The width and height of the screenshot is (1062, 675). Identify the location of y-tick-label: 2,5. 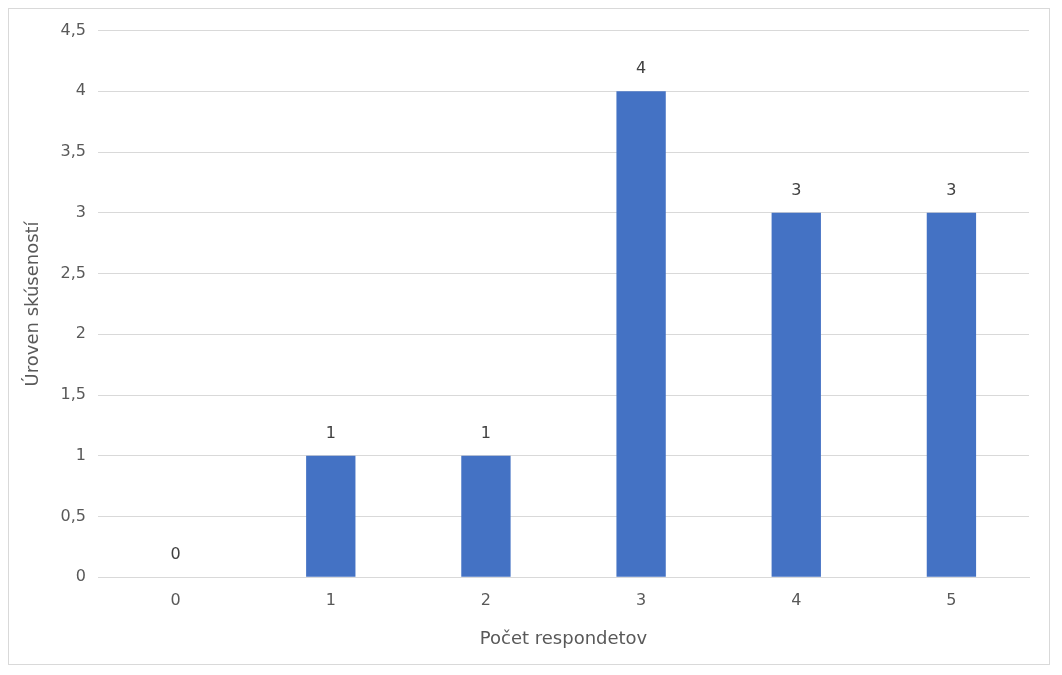
(73, 272).